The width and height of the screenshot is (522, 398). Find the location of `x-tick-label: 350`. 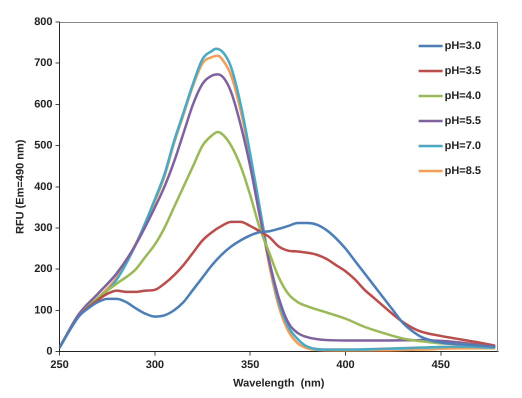

x-tick-label: 350 is located at coordinates (250, 365).